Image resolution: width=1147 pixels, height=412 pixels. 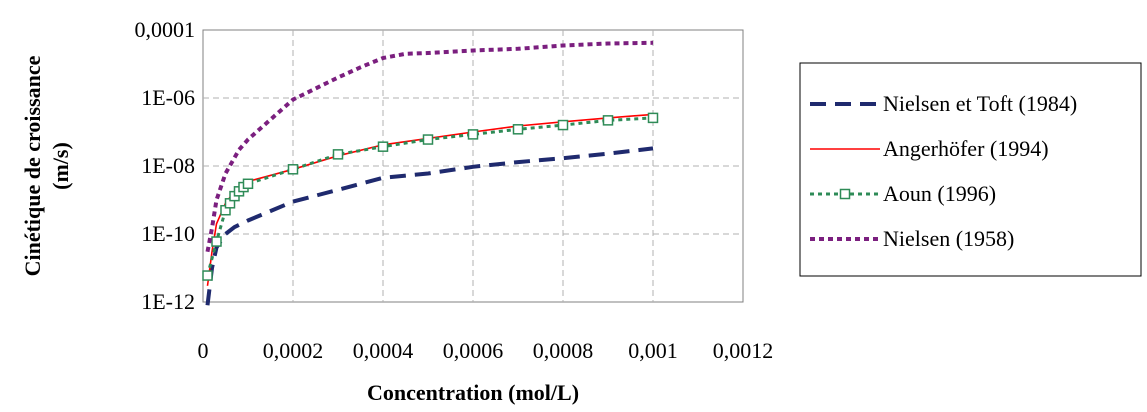 What do you see at coordinates (32, 165) in the screenshot?
I see `y-axis-title-line1: Cinétique de croissance` at bounding box center [32, 165].